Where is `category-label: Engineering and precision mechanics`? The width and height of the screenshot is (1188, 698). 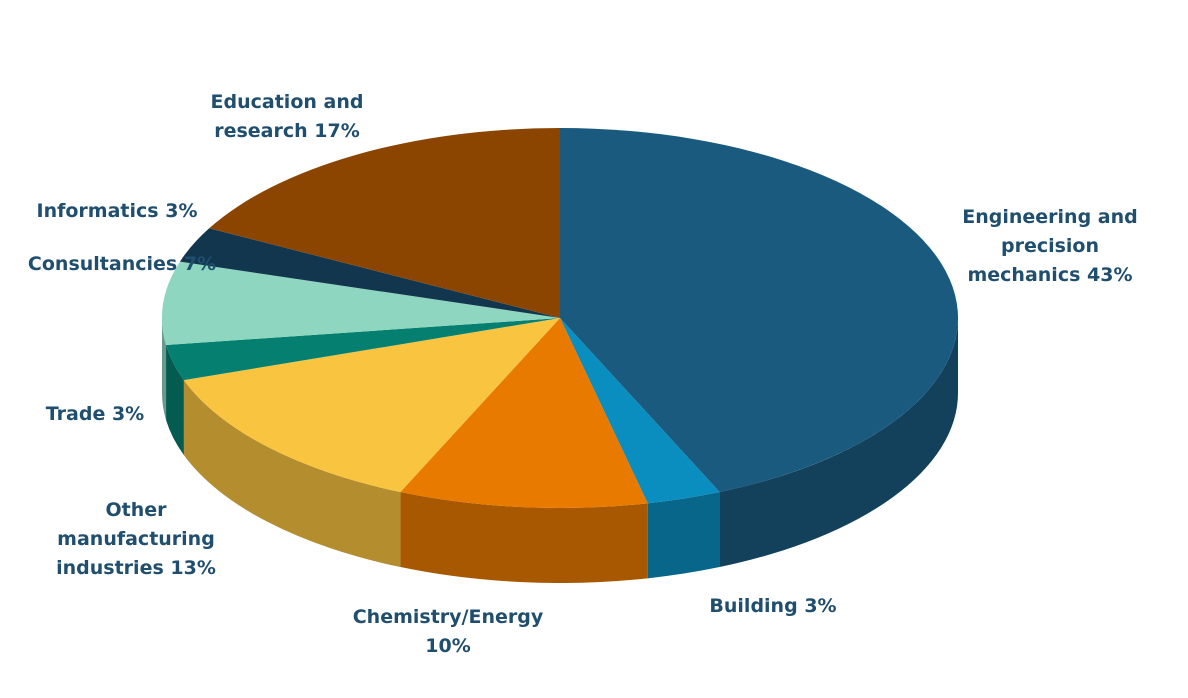
category-label: Engineering and precision mechanics is located at coordinates (1050, 246).